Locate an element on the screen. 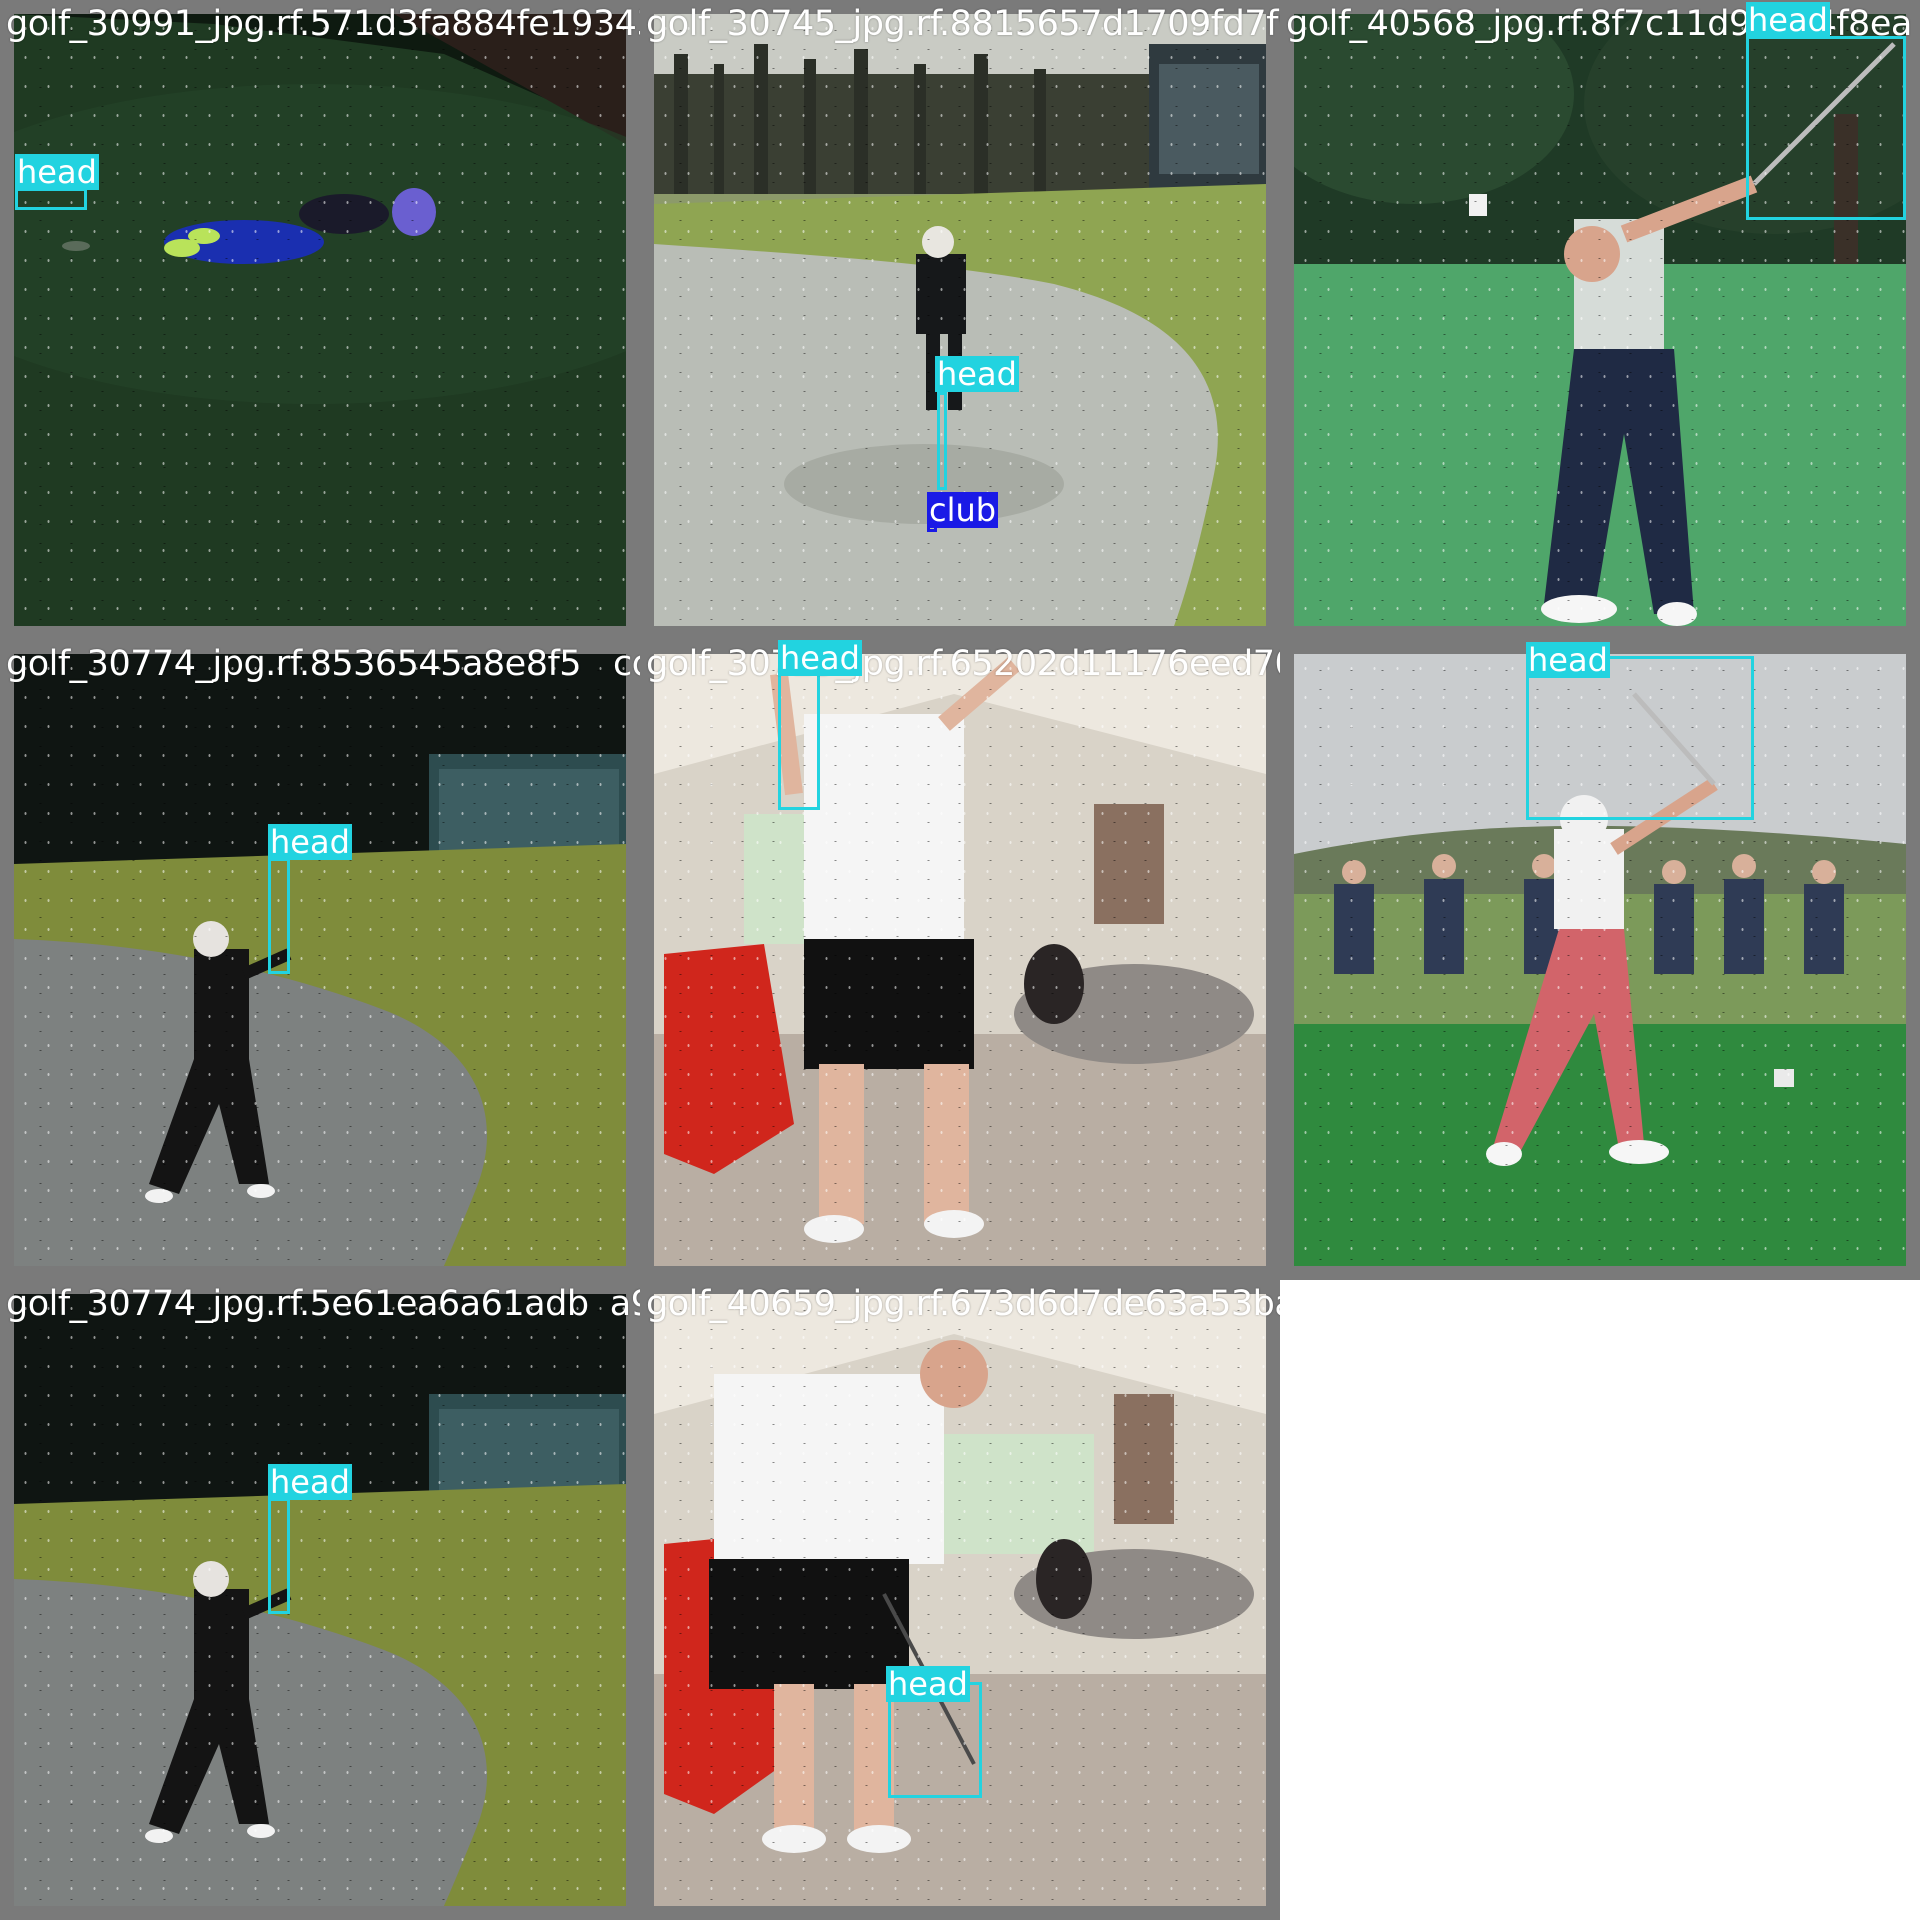 The width and height of the screenshot is (1920, 1920). photo-man-addressing-ball-indoors is located at coordinates (960, 1600).